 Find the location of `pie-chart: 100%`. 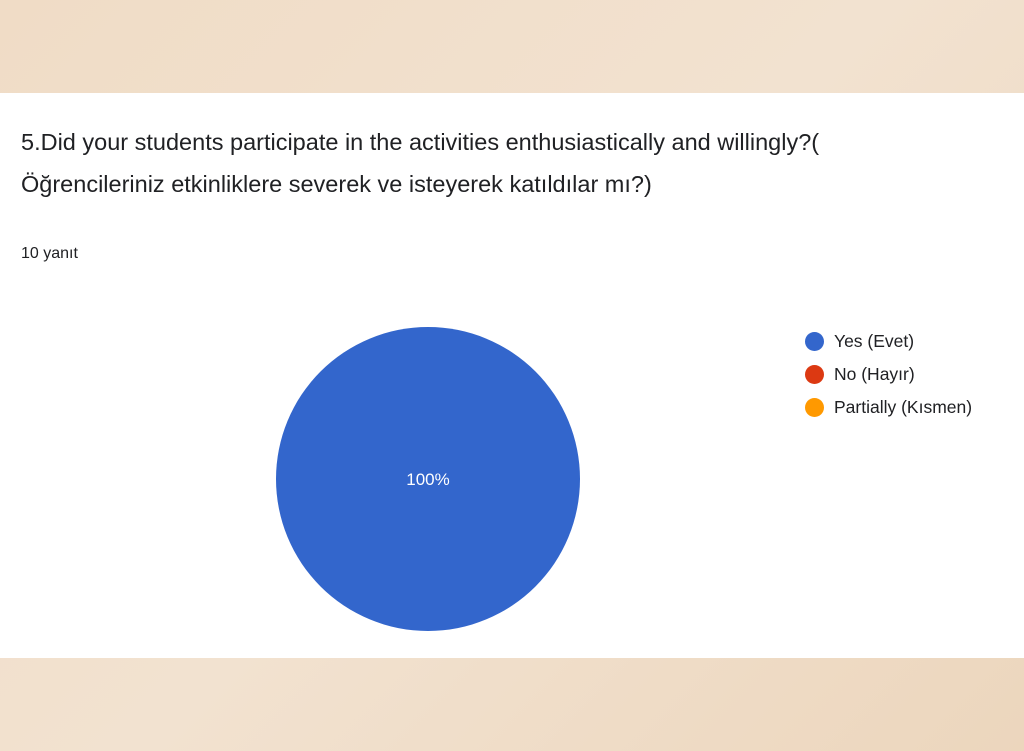

pie-chart: 100% is located at coordinates (428, 479).